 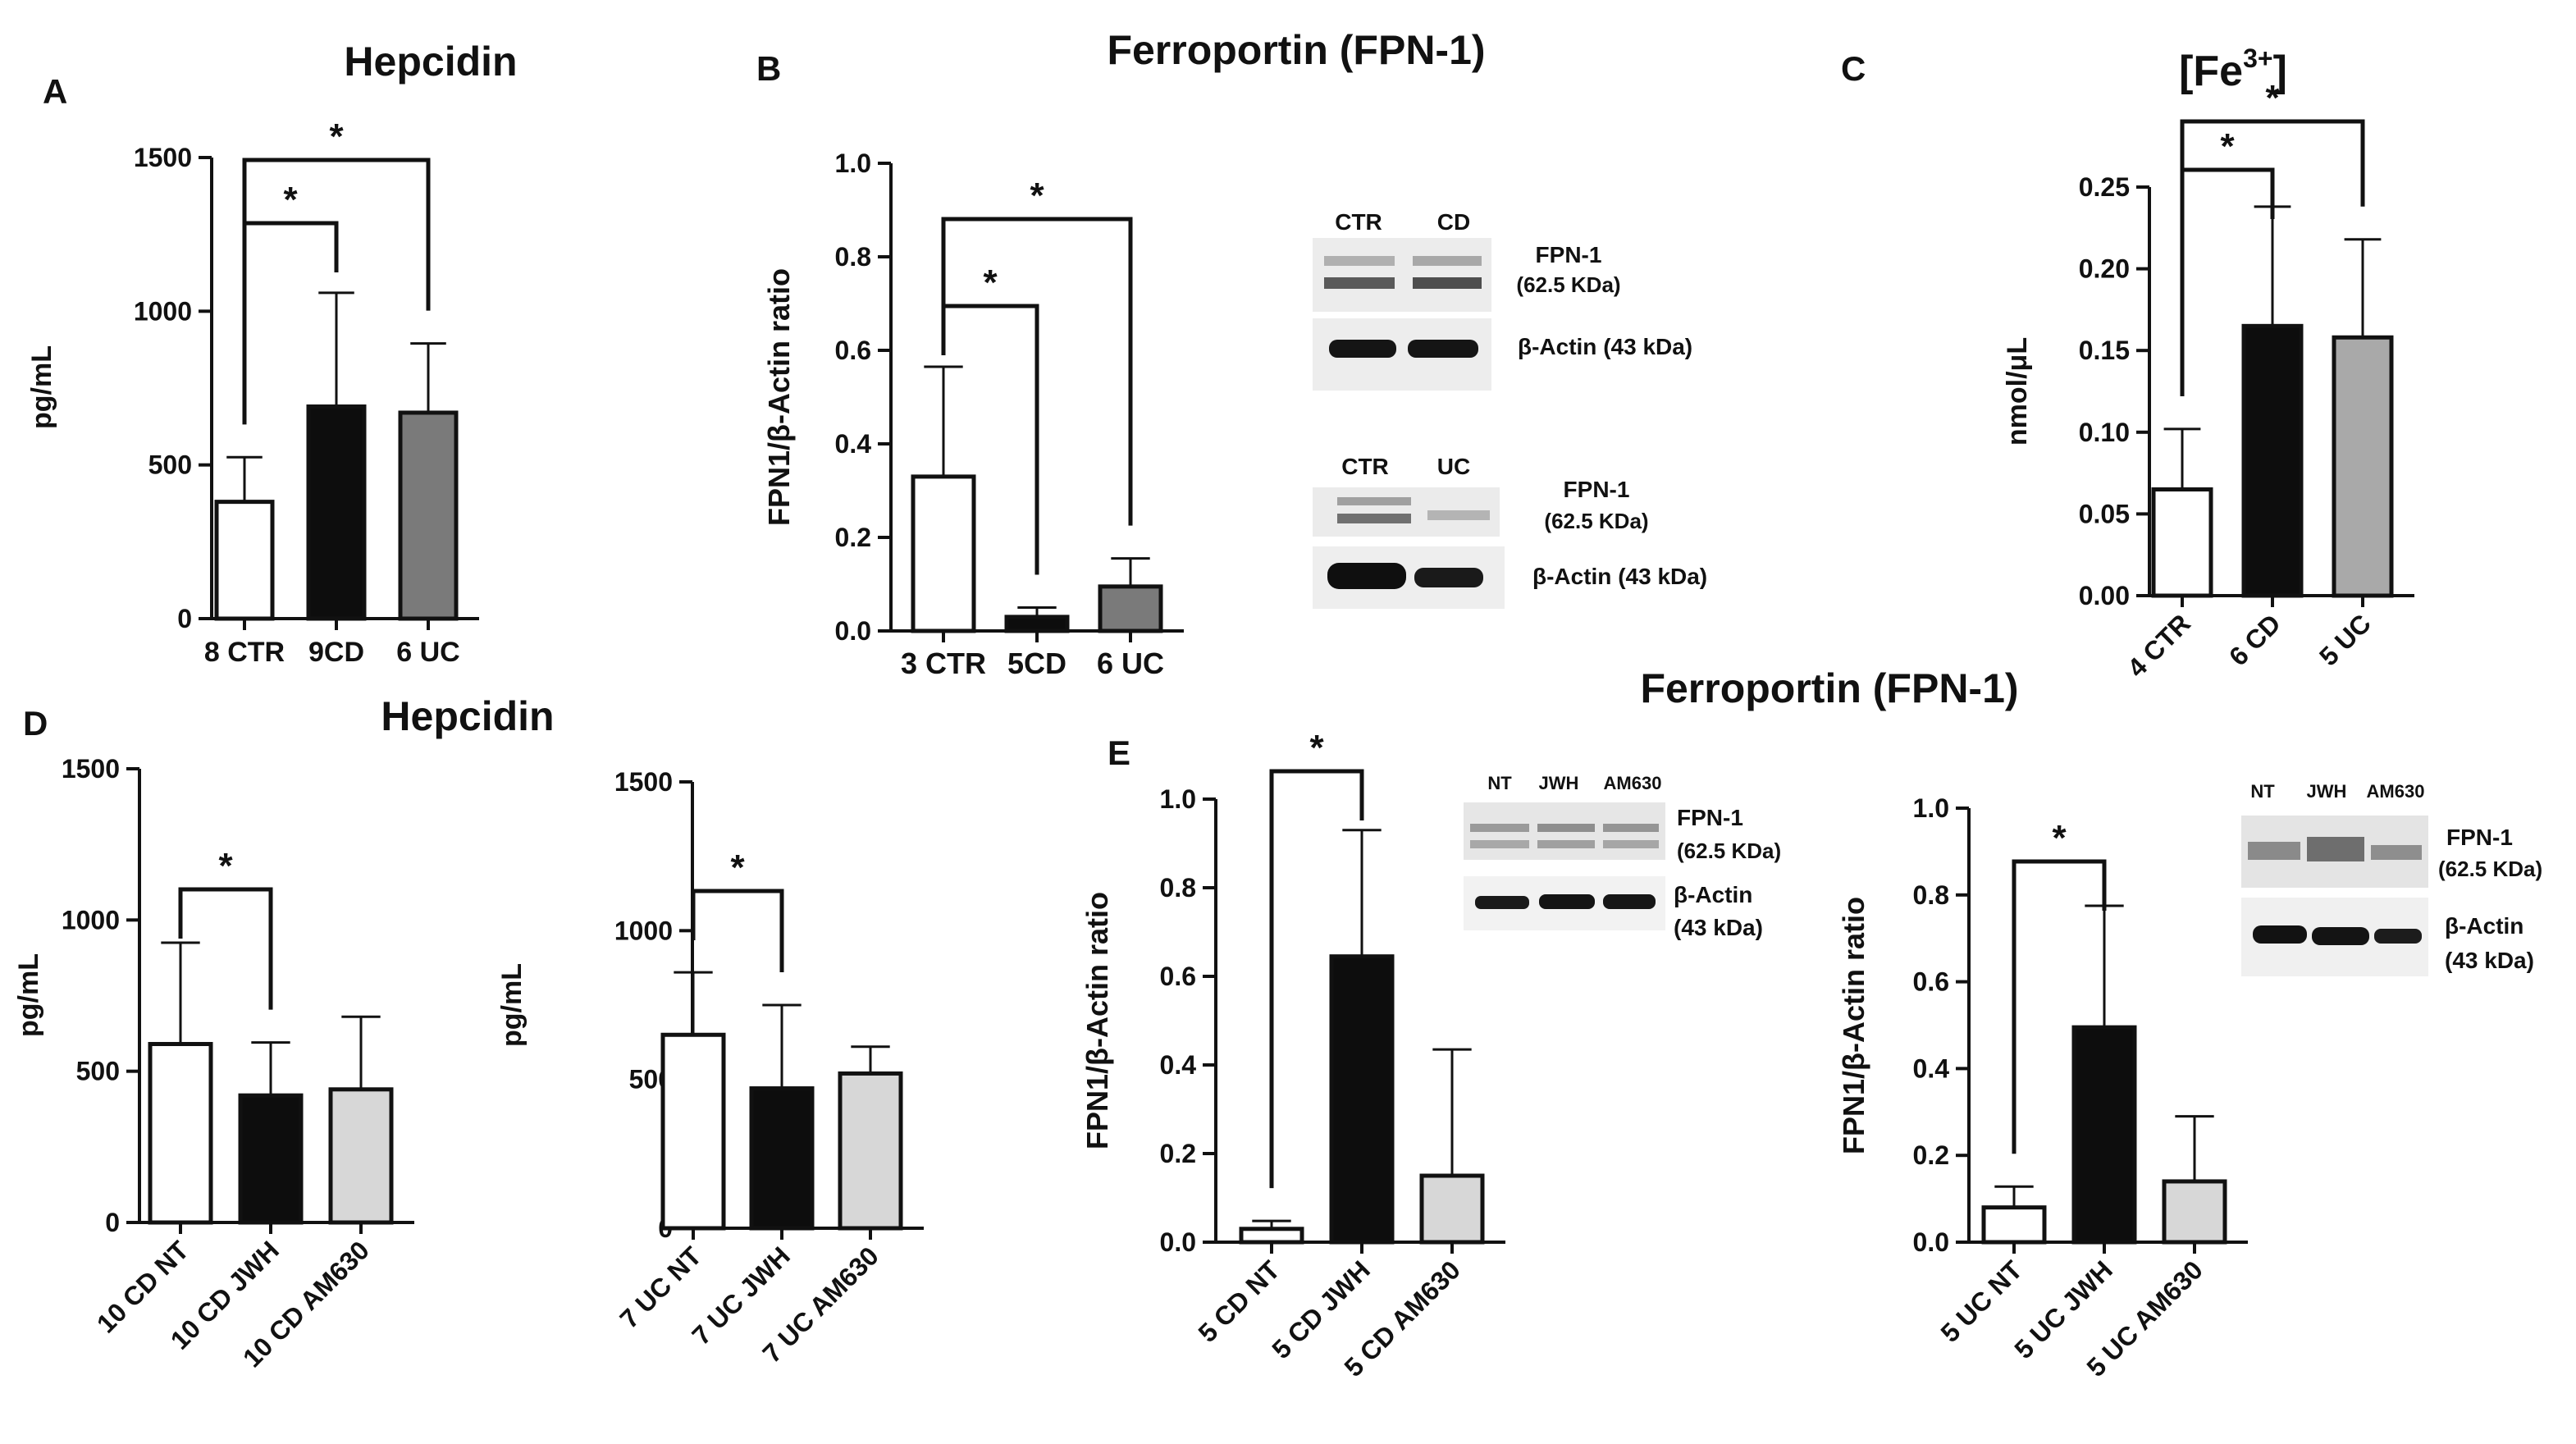 I want to click on blot-membrane-fpn1, so click(x=1402, y=275).